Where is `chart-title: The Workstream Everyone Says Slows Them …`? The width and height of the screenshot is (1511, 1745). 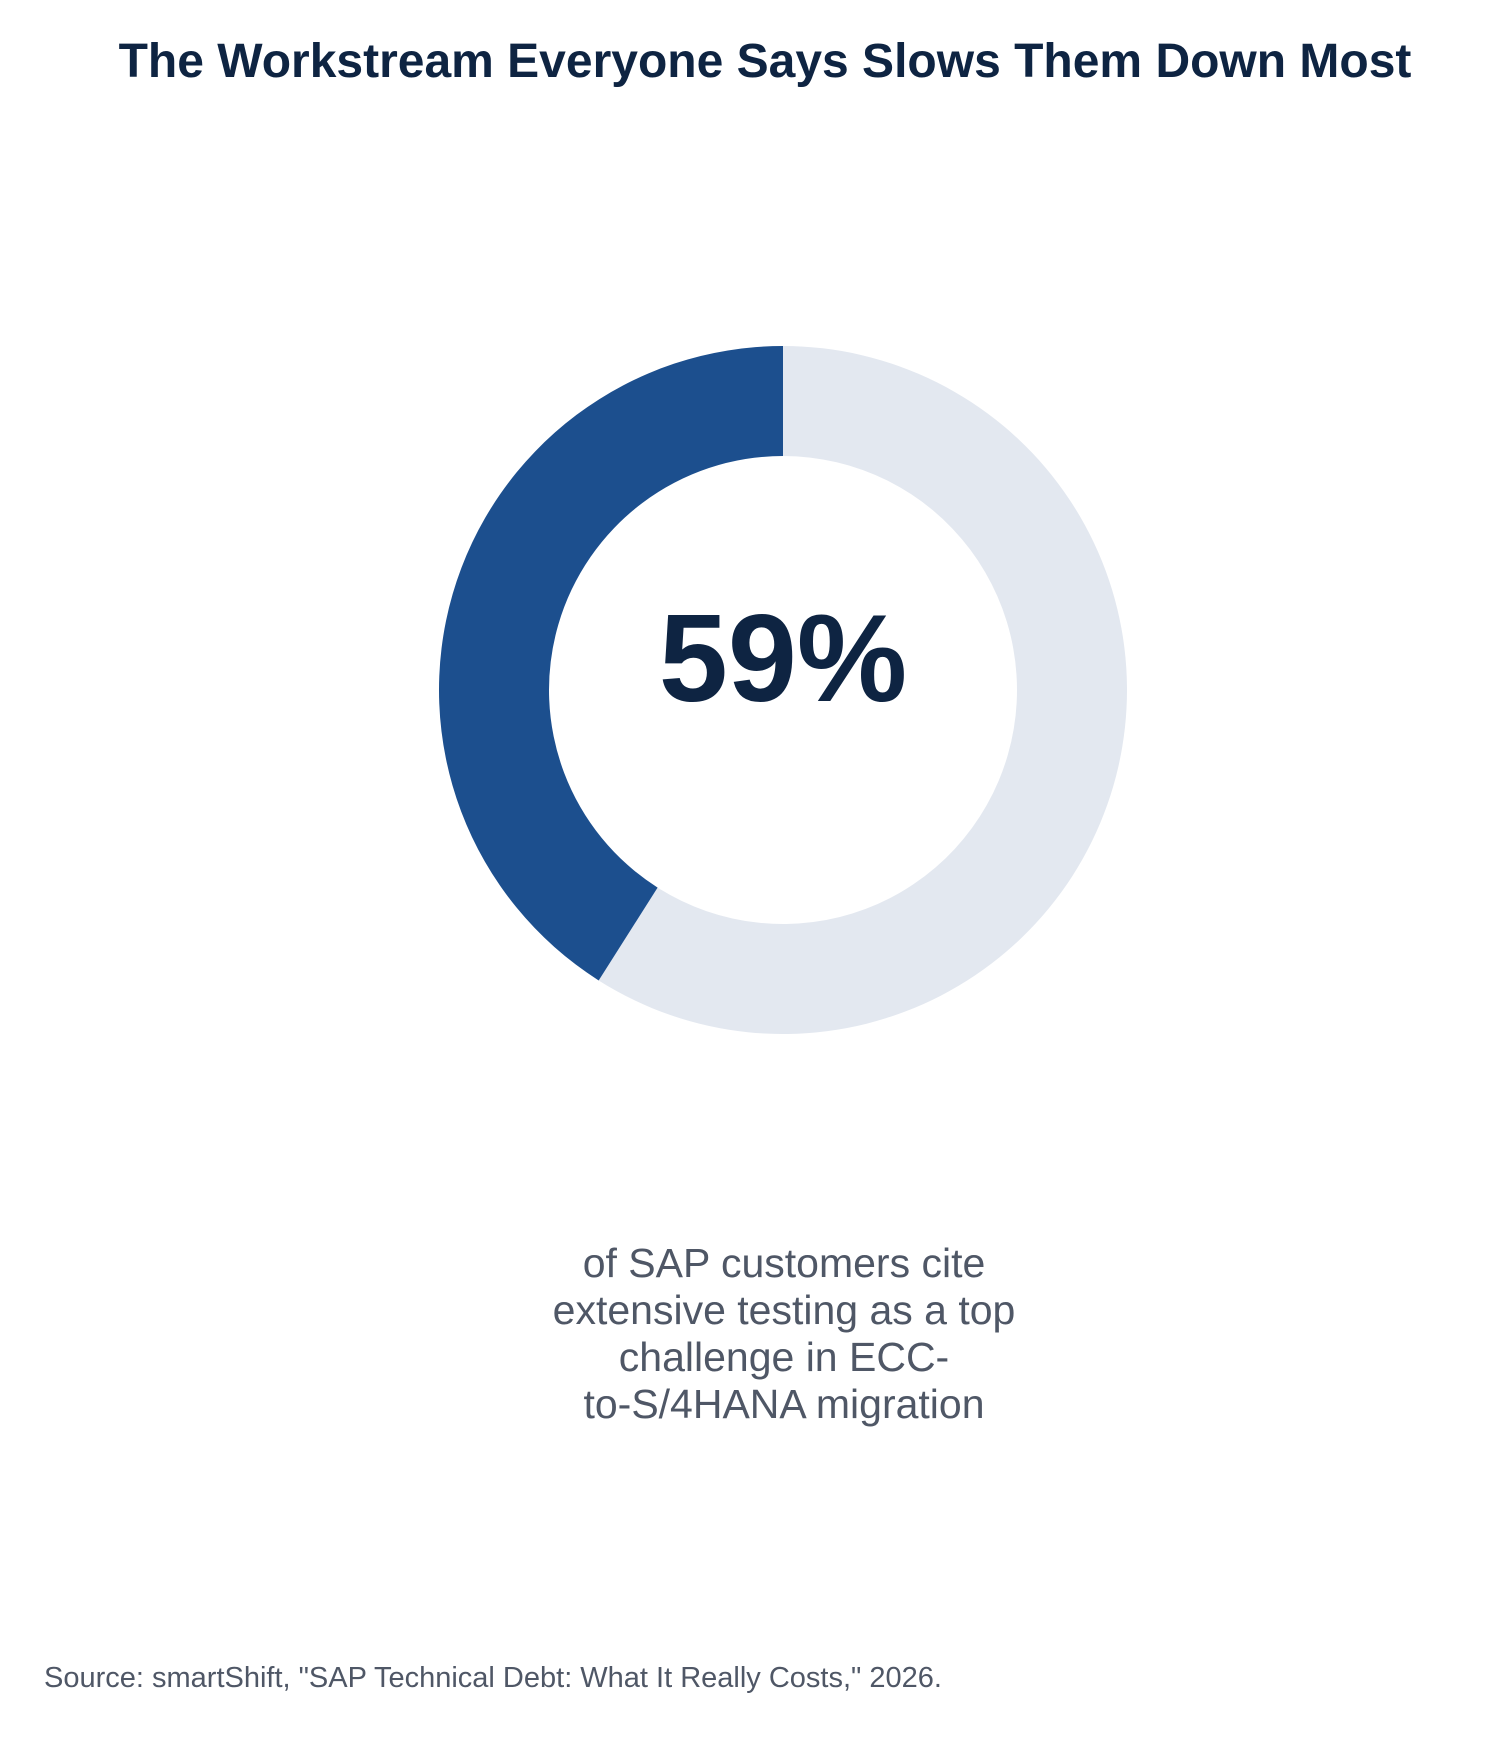 chart-title: The Workstream Everyone Says Slows Them … is located at coordinates (765, 61).